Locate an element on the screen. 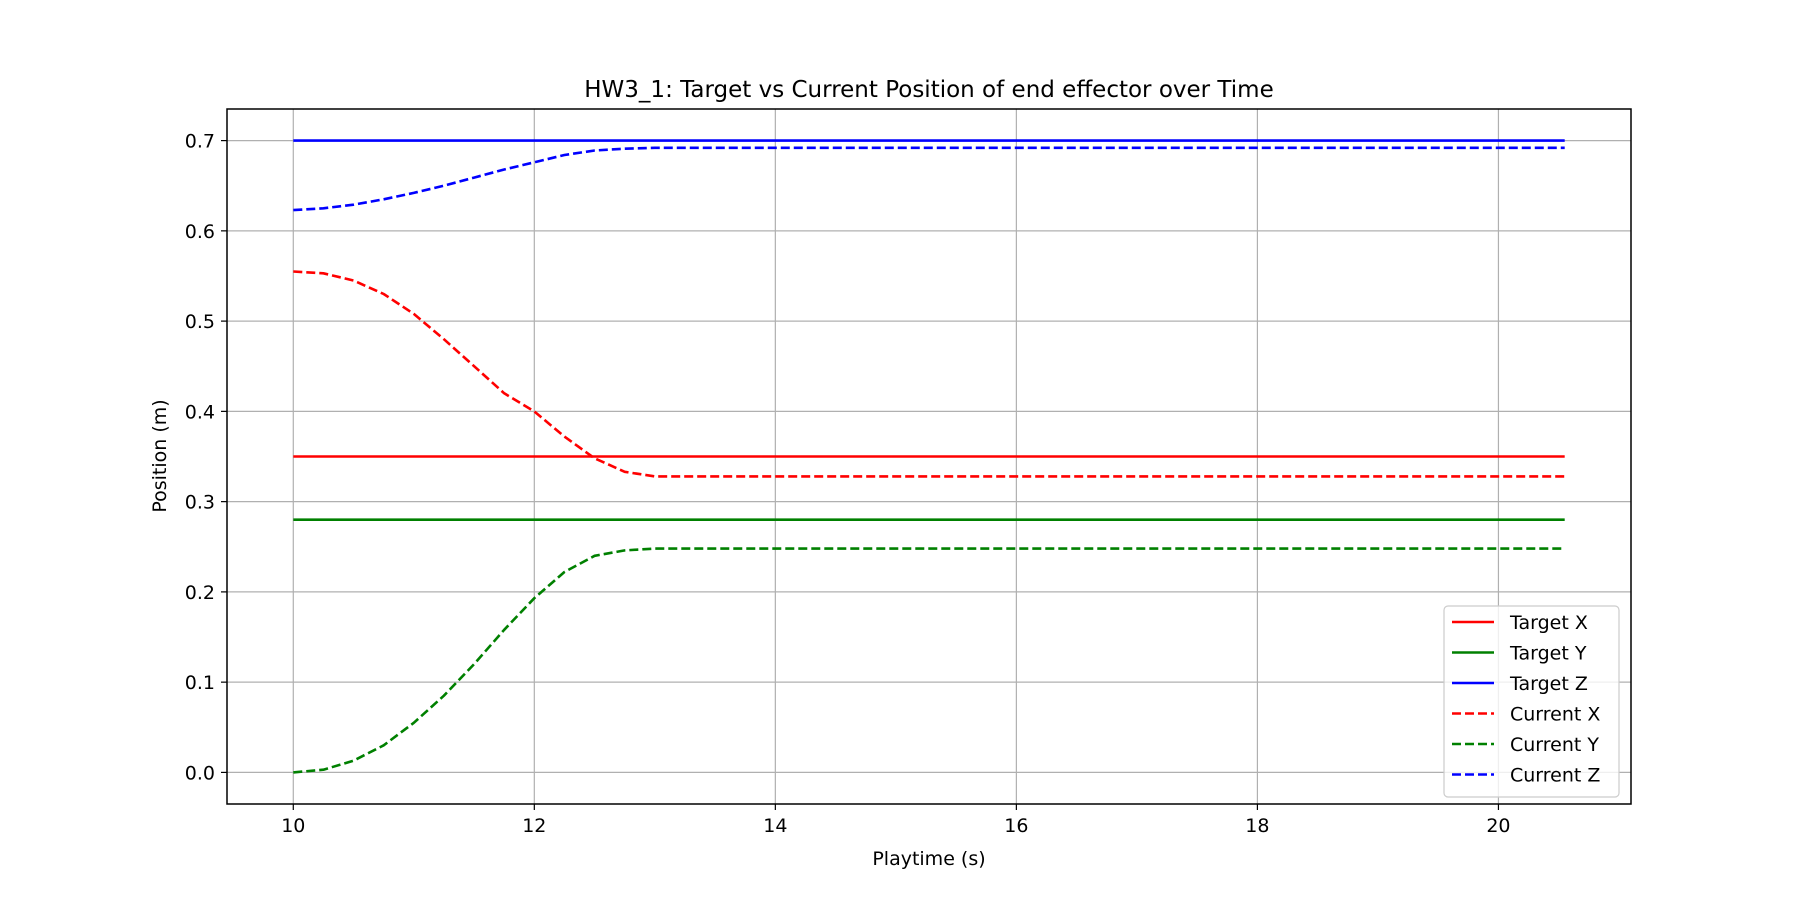 The image size is (1800, 900). x-tick-label: 18 is located at coordinates (1257, 826).